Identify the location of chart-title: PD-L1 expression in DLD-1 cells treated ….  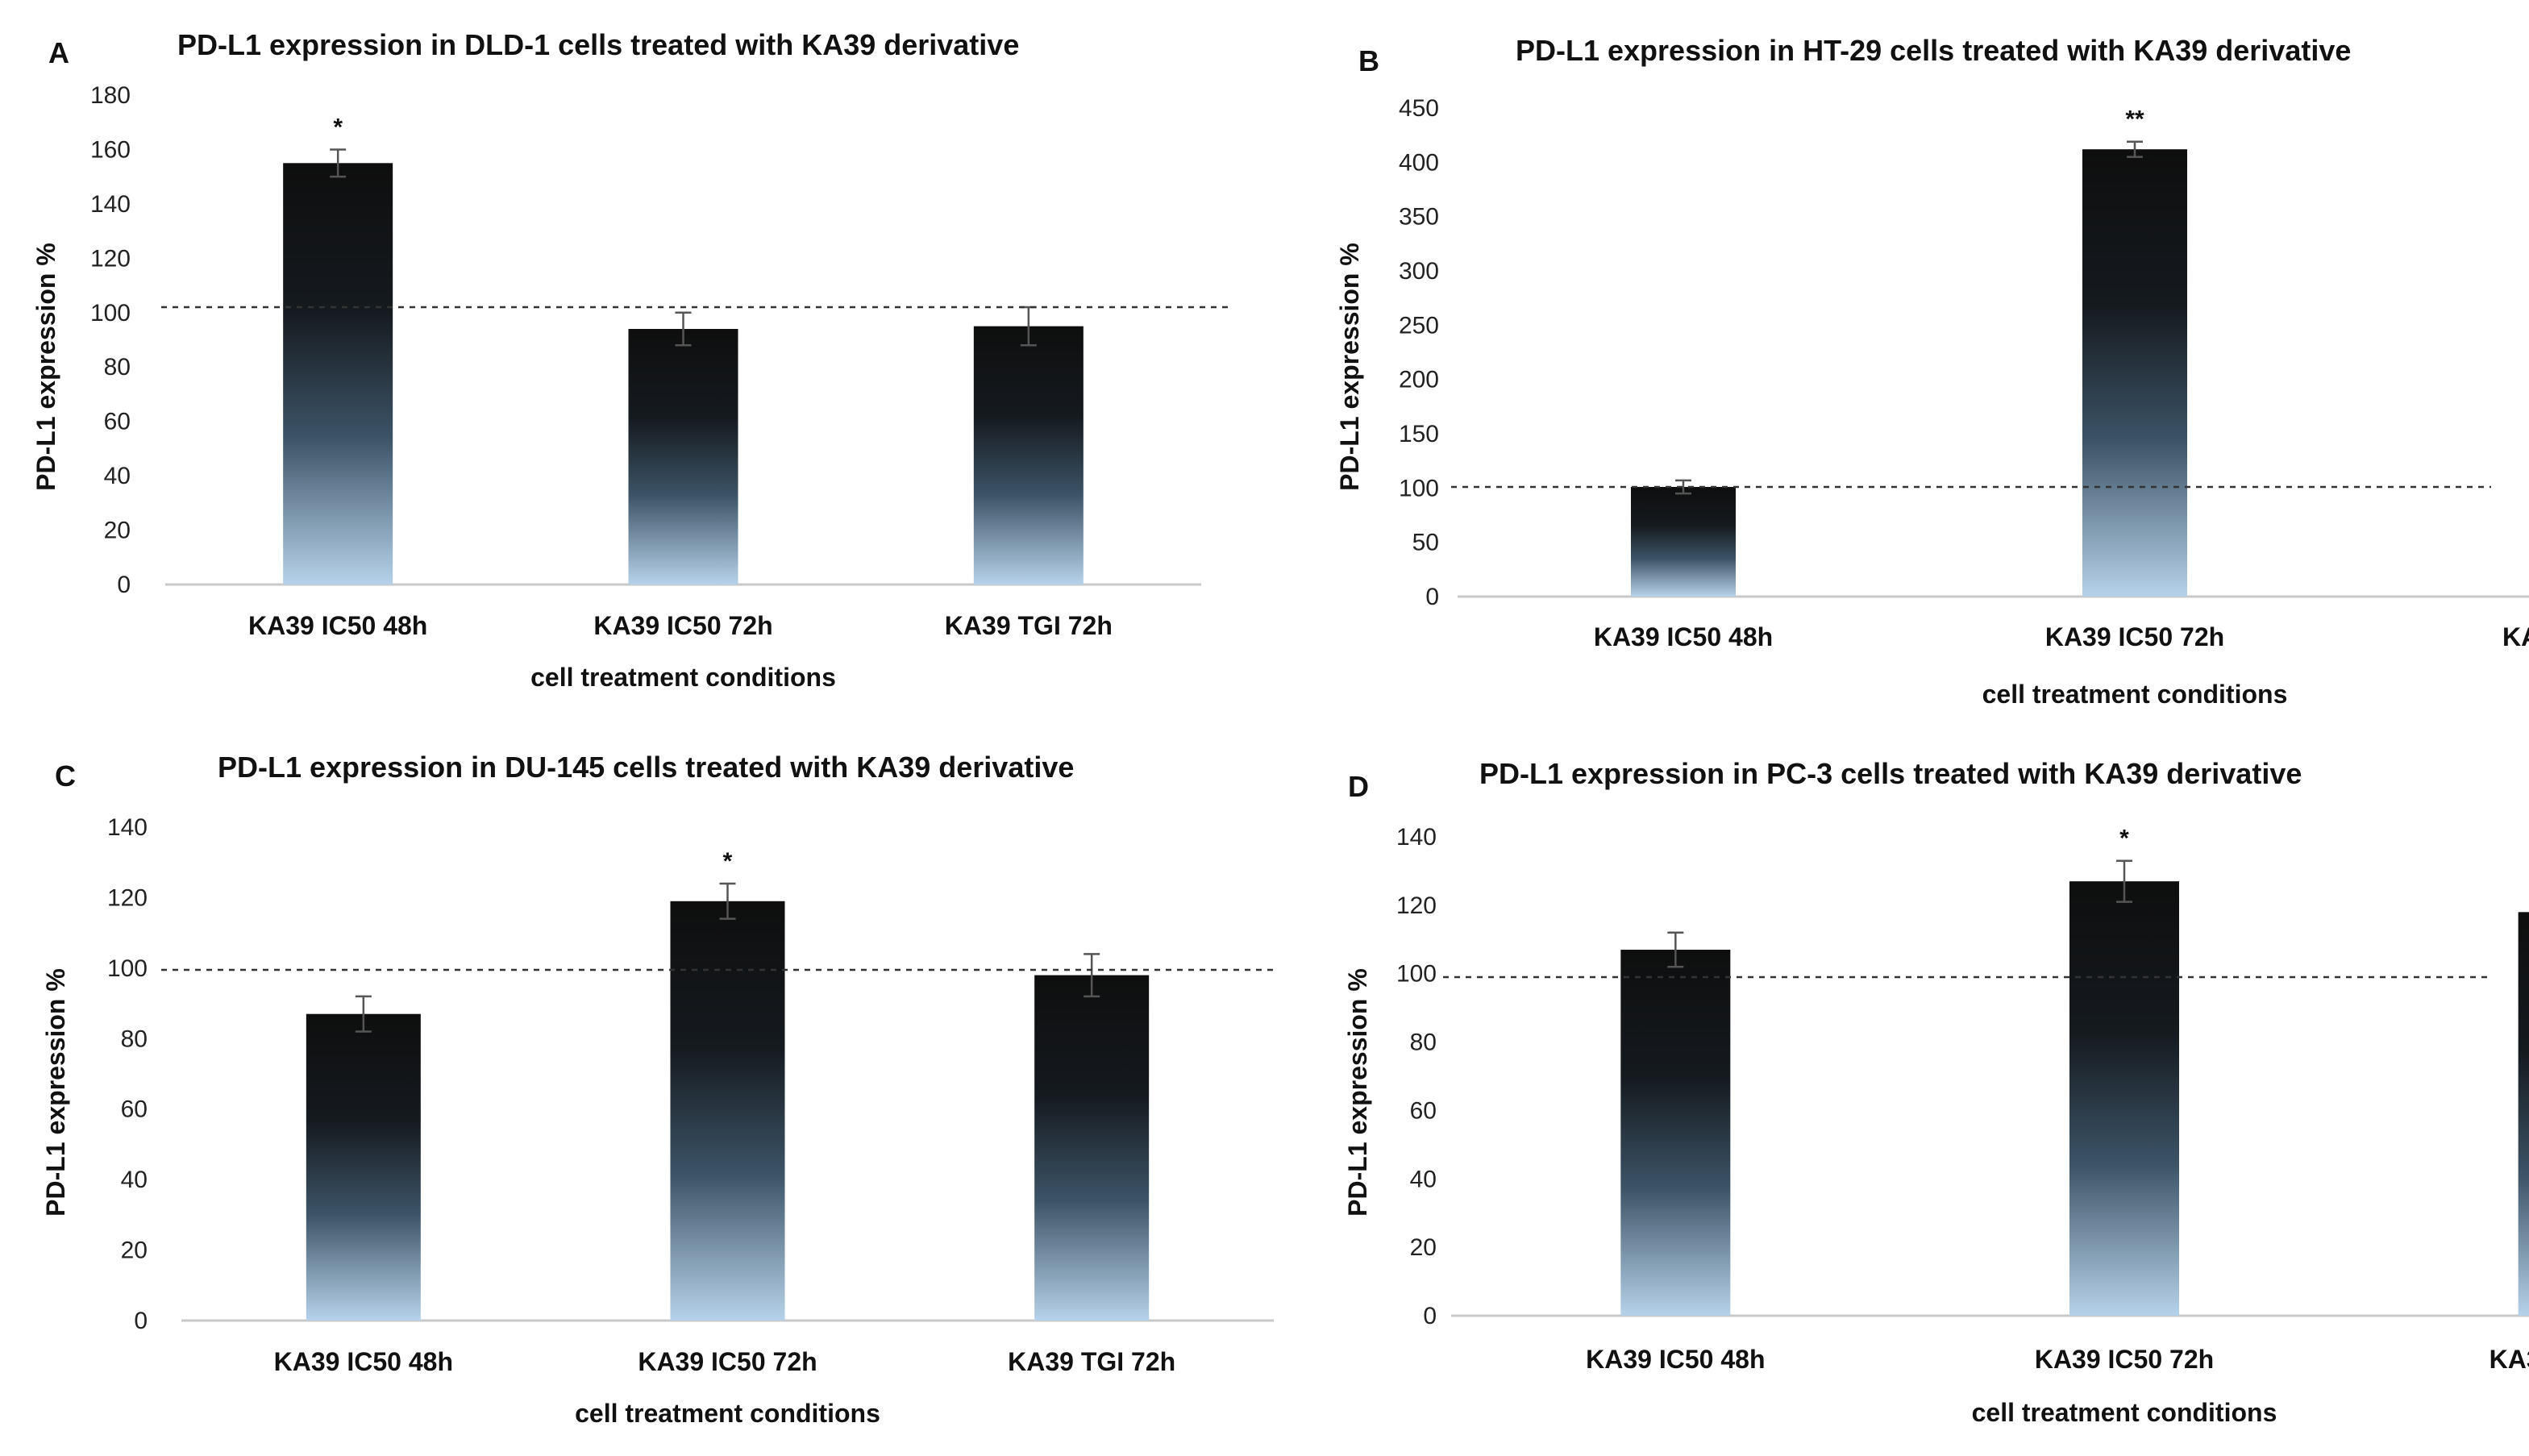
(598, 44).